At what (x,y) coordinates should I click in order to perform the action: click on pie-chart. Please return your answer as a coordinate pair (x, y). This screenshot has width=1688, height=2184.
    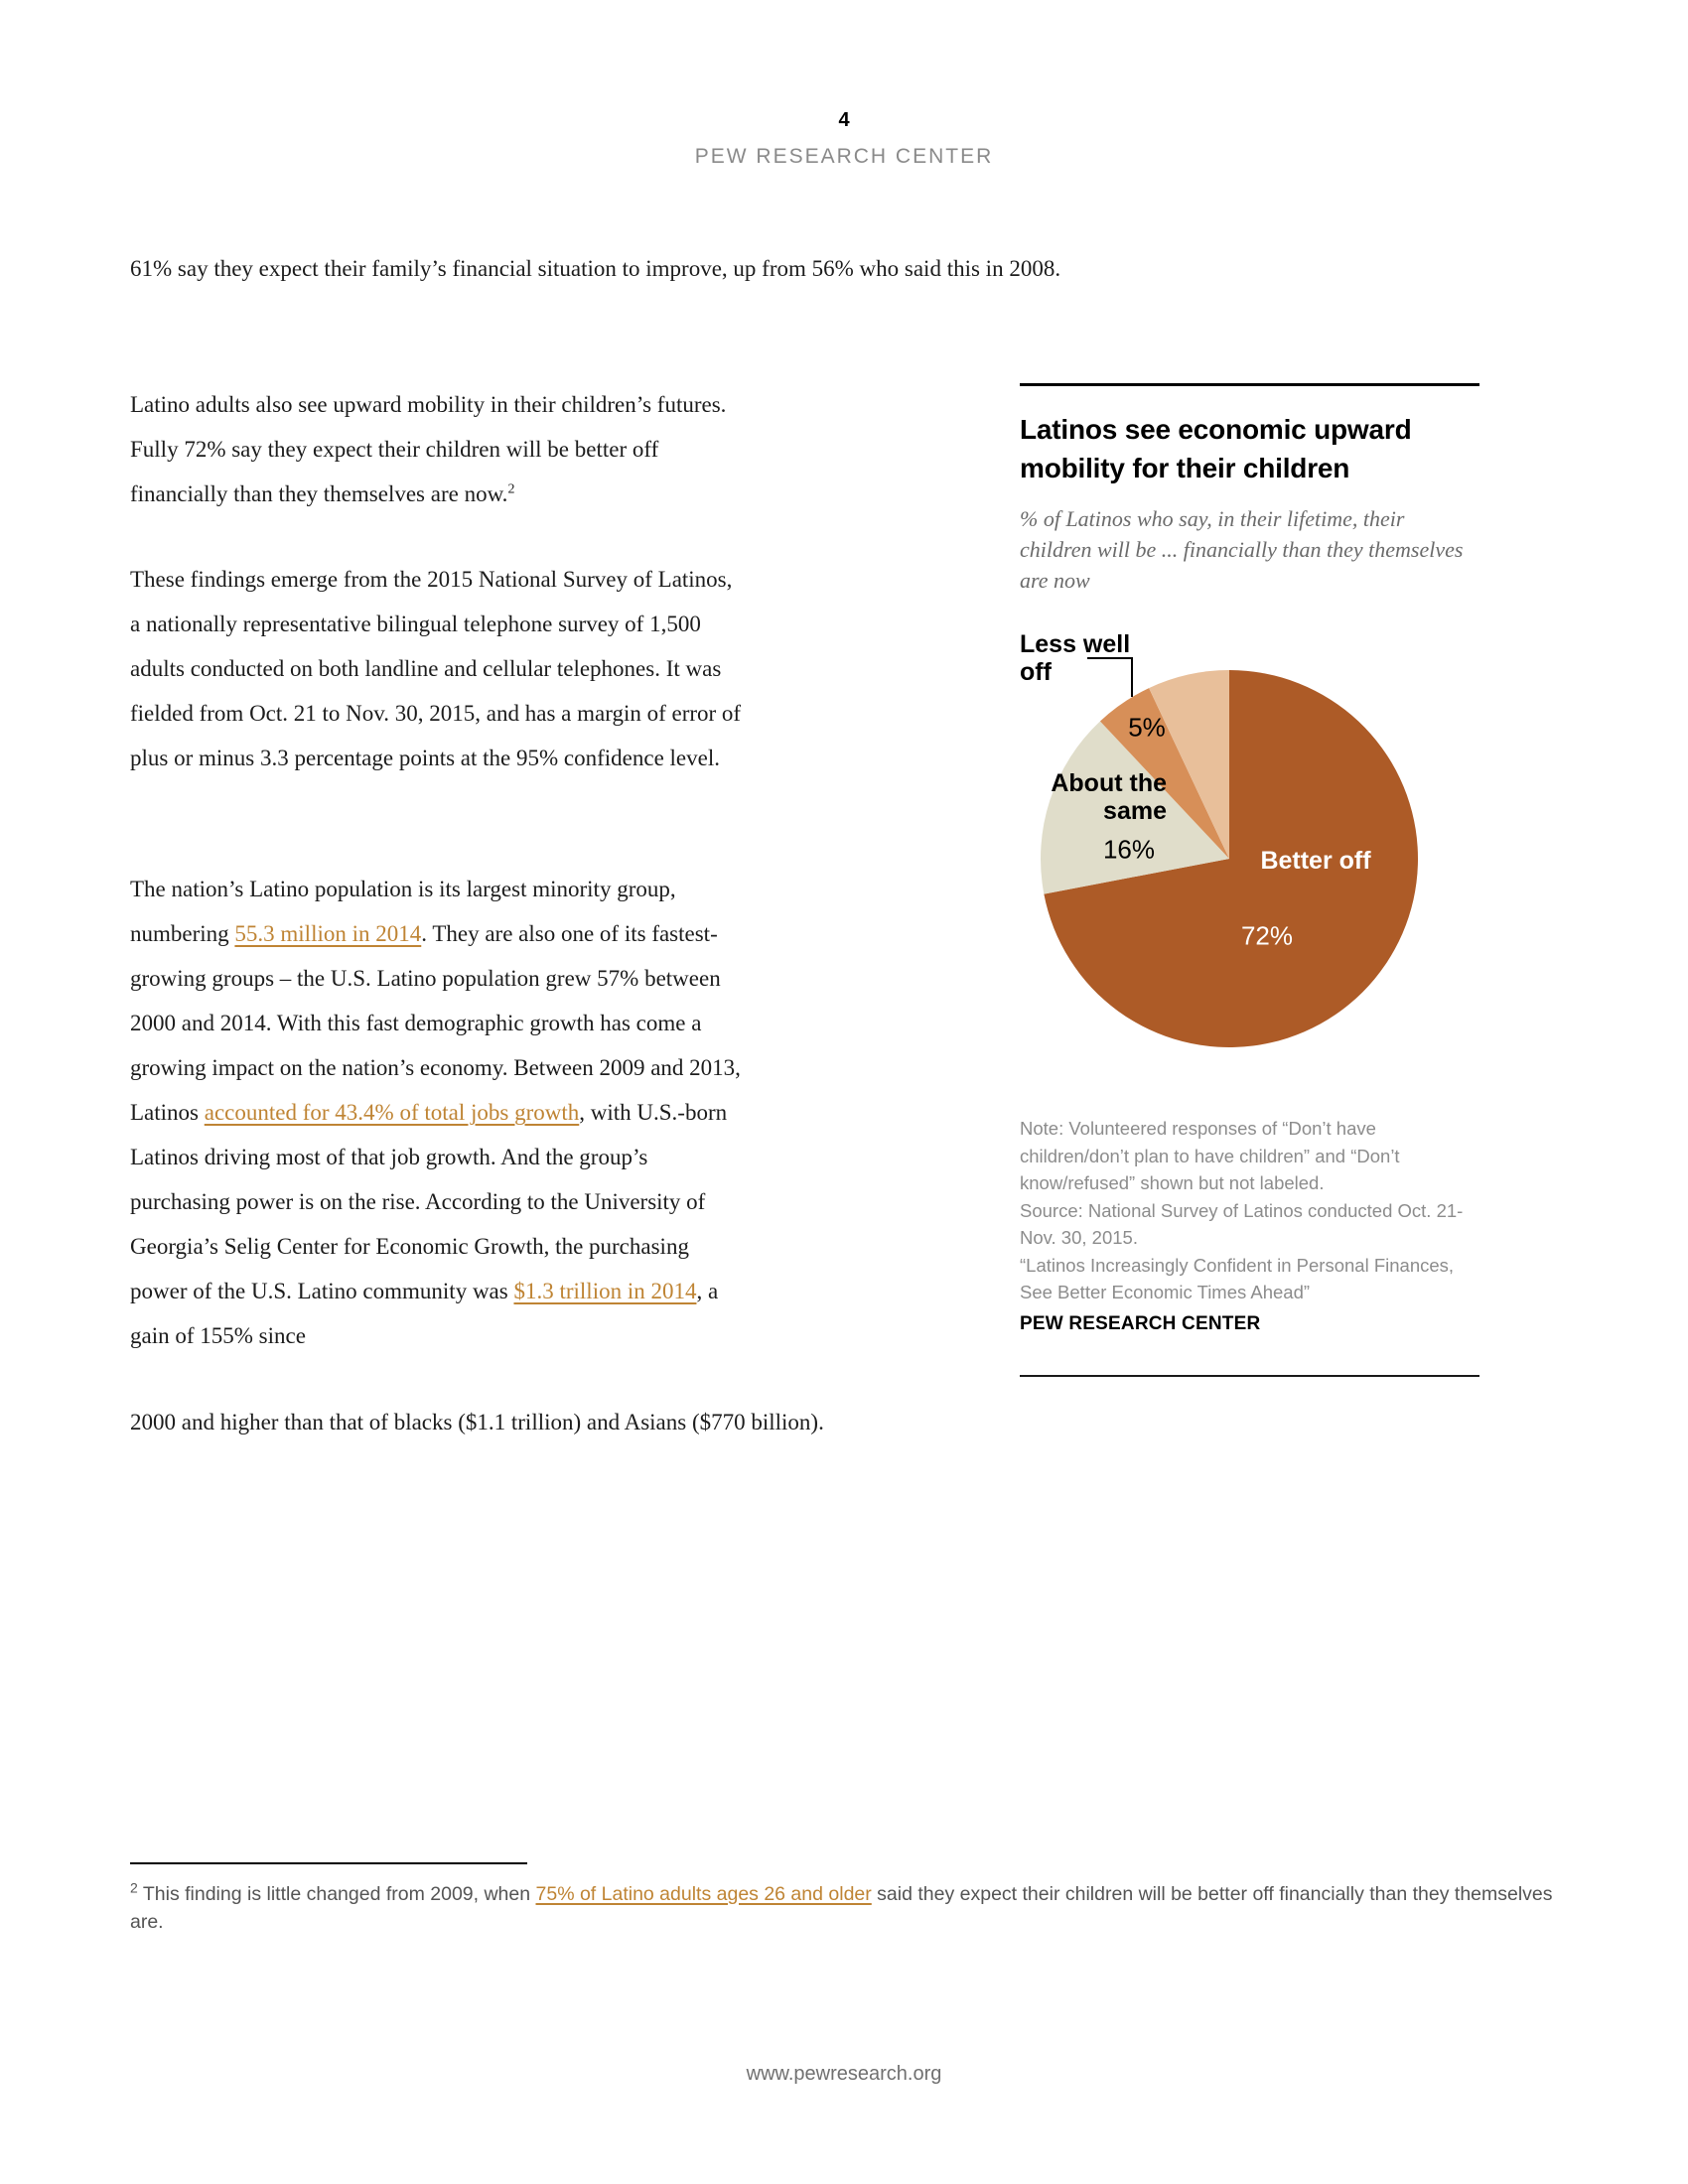
    Looking at the image, I should click on (1229, 858).